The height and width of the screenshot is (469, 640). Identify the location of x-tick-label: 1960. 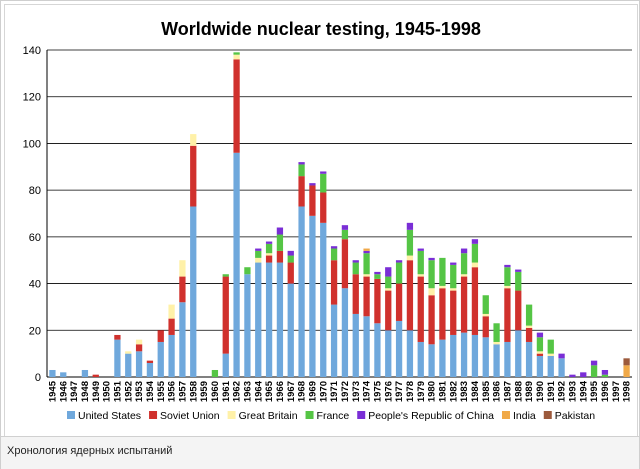
(215, 391).